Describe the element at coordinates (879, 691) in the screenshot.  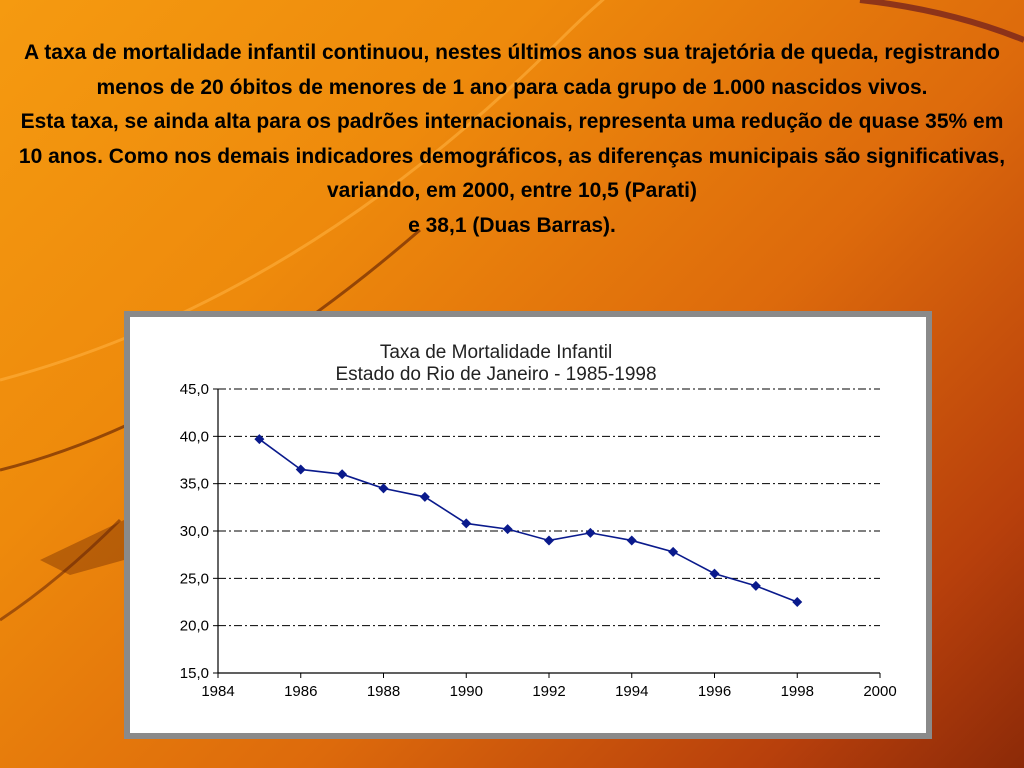
I see `x-tick-label-8: 2000` at that location.